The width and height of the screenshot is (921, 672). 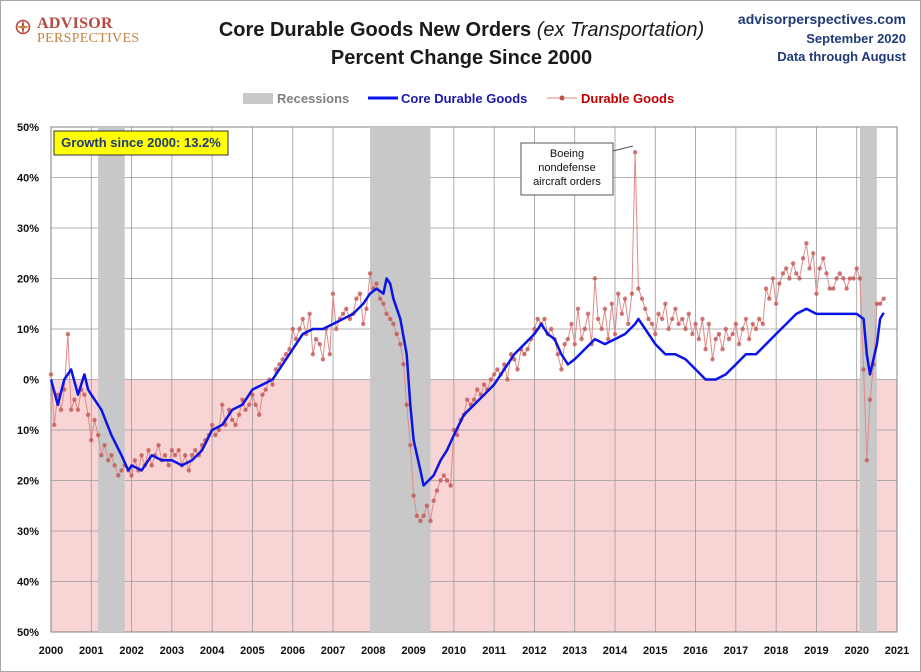 I want to click on x-tick-label: 2011, so click(x=494, y=651).